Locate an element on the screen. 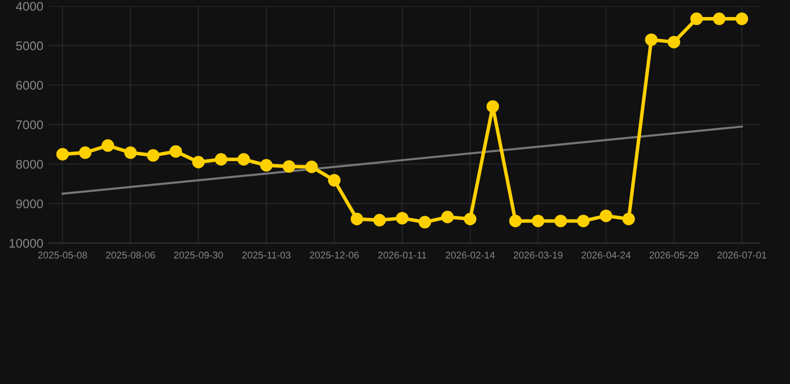 This screenshot has height=384, width=790. y-tick-label: 8000 is located at coordinates (29, 164).